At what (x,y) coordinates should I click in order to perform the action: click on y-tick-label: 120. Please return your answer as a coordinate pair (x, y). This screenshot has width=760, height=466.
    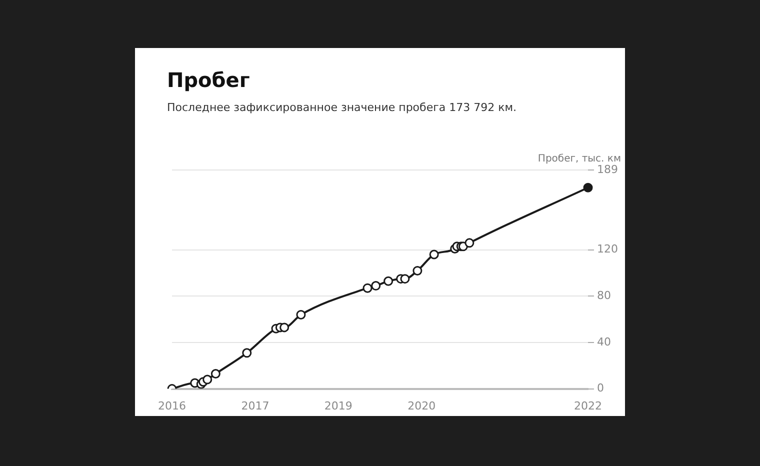
    Looking at the image, I should click on (607, 249).